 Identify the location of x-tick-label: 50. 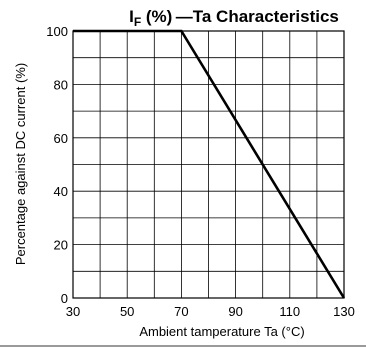
(127, 311).